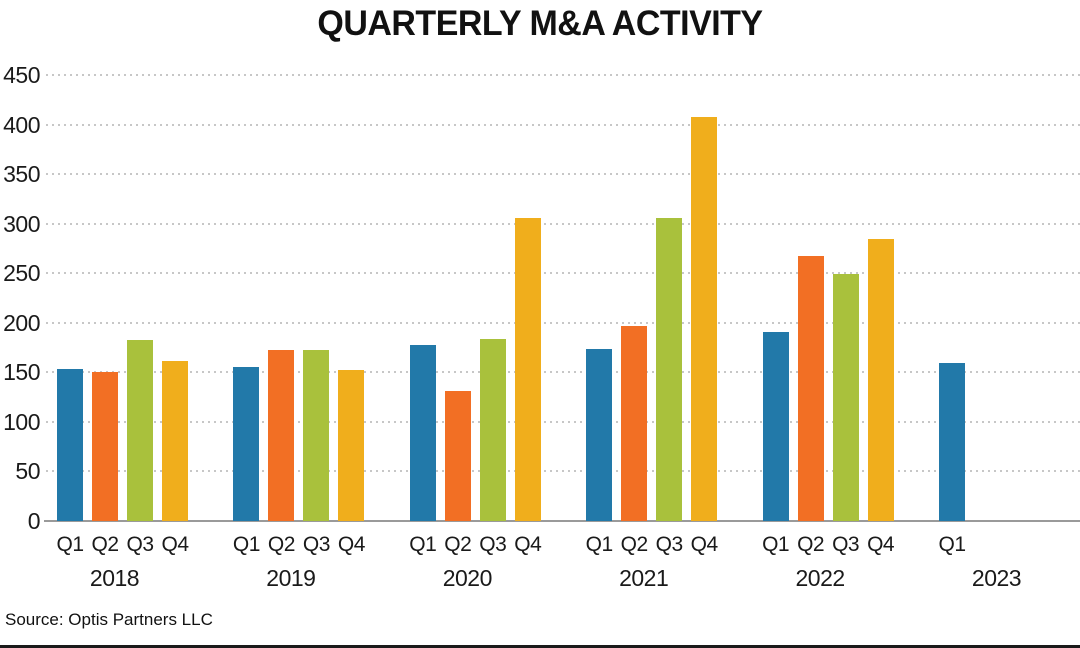 The height and width of the screenshot is (648, 1080). Describe the element at coordinates (810, 388) in the screenshot. I see `bar-2022-q2` at that location.